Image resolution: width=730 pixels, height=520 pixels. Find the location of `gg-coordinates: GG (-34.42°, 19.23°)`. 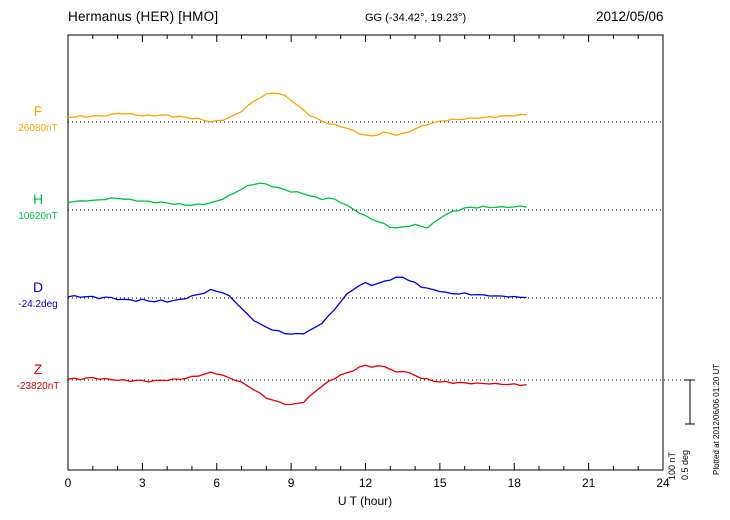

gg-coordinates: GG (-34.42°, 19.23°) is located at coordinates (416, 18).